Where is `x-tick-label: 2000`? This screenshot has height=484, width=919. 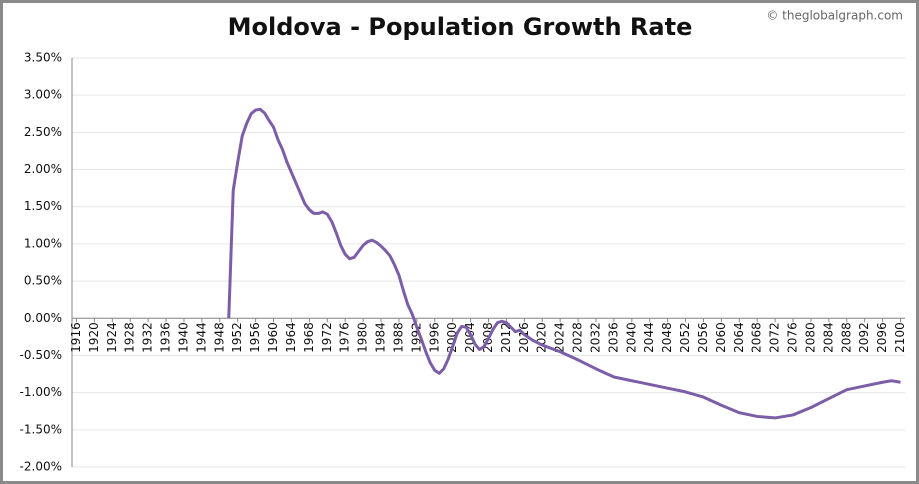 x-tick-label: 2000 is located at coordinates (452, 337).